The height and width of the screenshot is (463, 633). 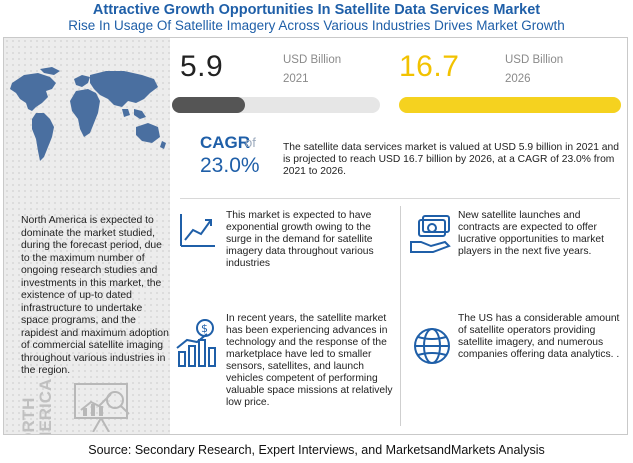 What do you see at coordinates (45, 406) in the screenshot?
I see `region-label-america: AMERICA` at bounding box center [45, 406].